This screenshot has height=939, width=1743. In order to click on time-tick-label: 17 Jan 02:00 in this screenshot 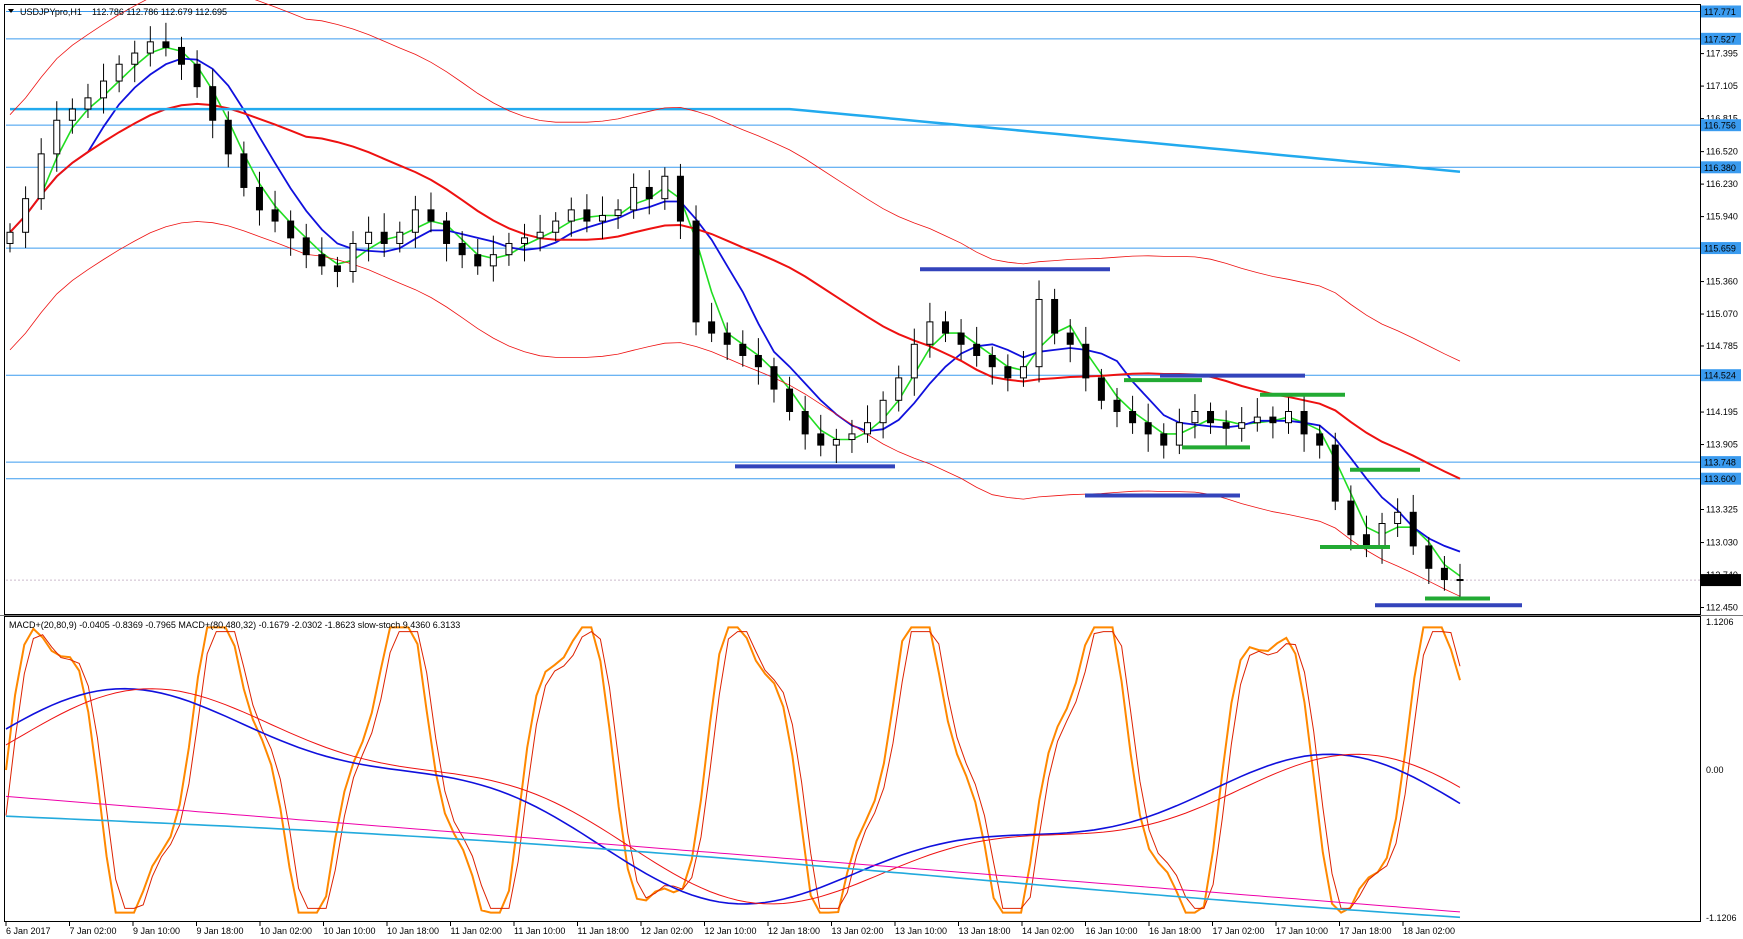, I will do `click(1239, 931)`.